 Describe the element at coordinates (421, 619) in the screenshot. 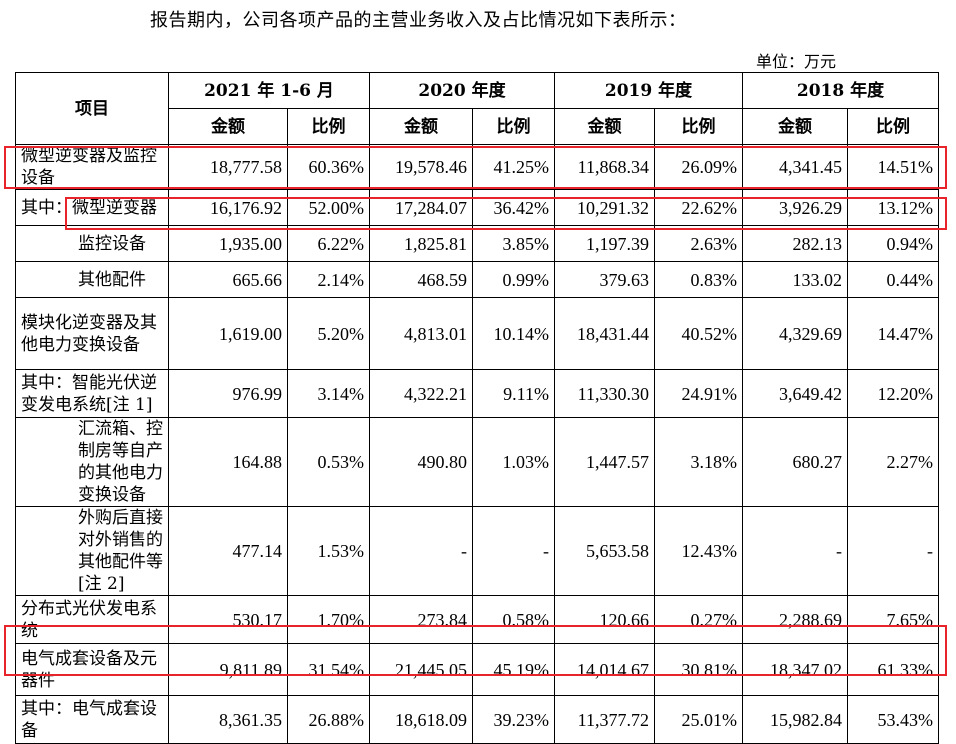

I see `amount-cell: 273.84` at that location.